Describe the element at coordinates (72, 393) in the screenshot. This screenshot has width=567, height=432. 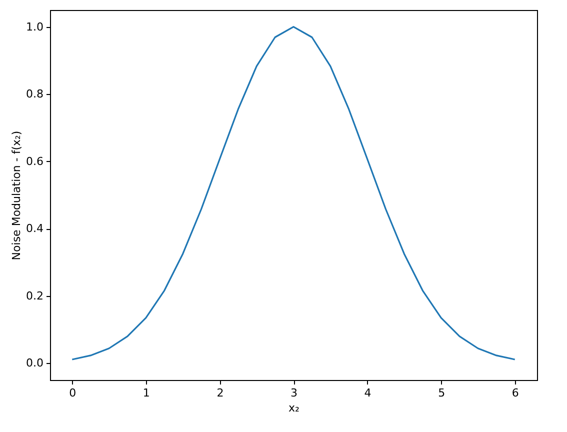
I see `x-tick-label: 0` at that location.